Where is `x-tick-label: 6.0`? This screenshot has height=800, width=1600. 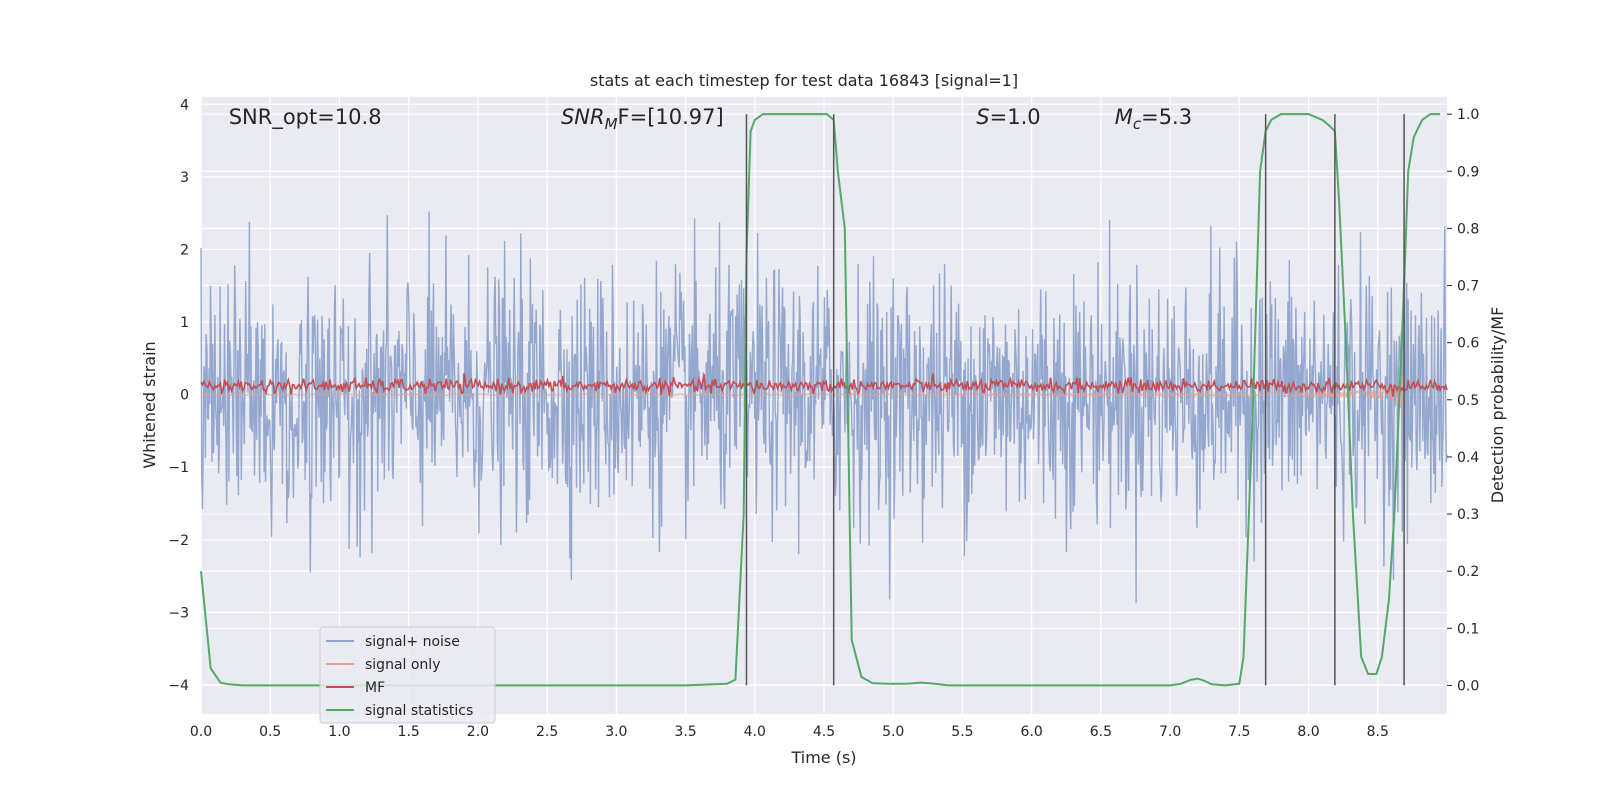 x-tick-label: 6.0 is located at coordinates (1032, 732).